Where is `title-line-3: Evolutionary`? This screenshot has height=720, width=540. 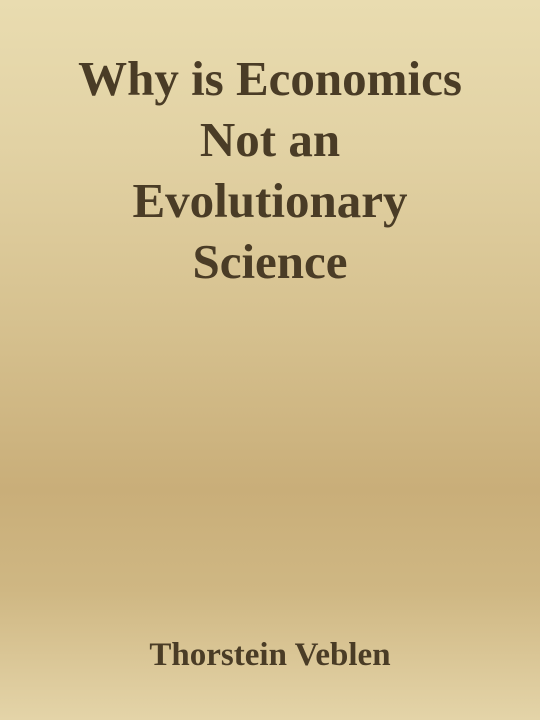 title-line-3: Evolutionary is located at coordinates (270, 200).